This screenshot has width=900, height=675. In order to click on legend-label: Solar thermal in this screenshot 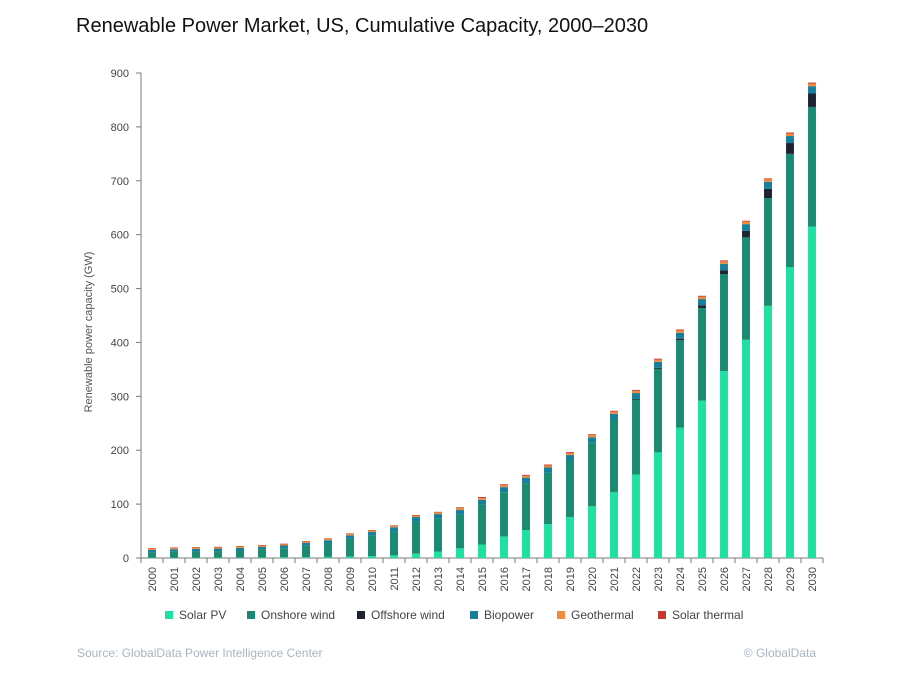, I will do `click(708, 615)`.